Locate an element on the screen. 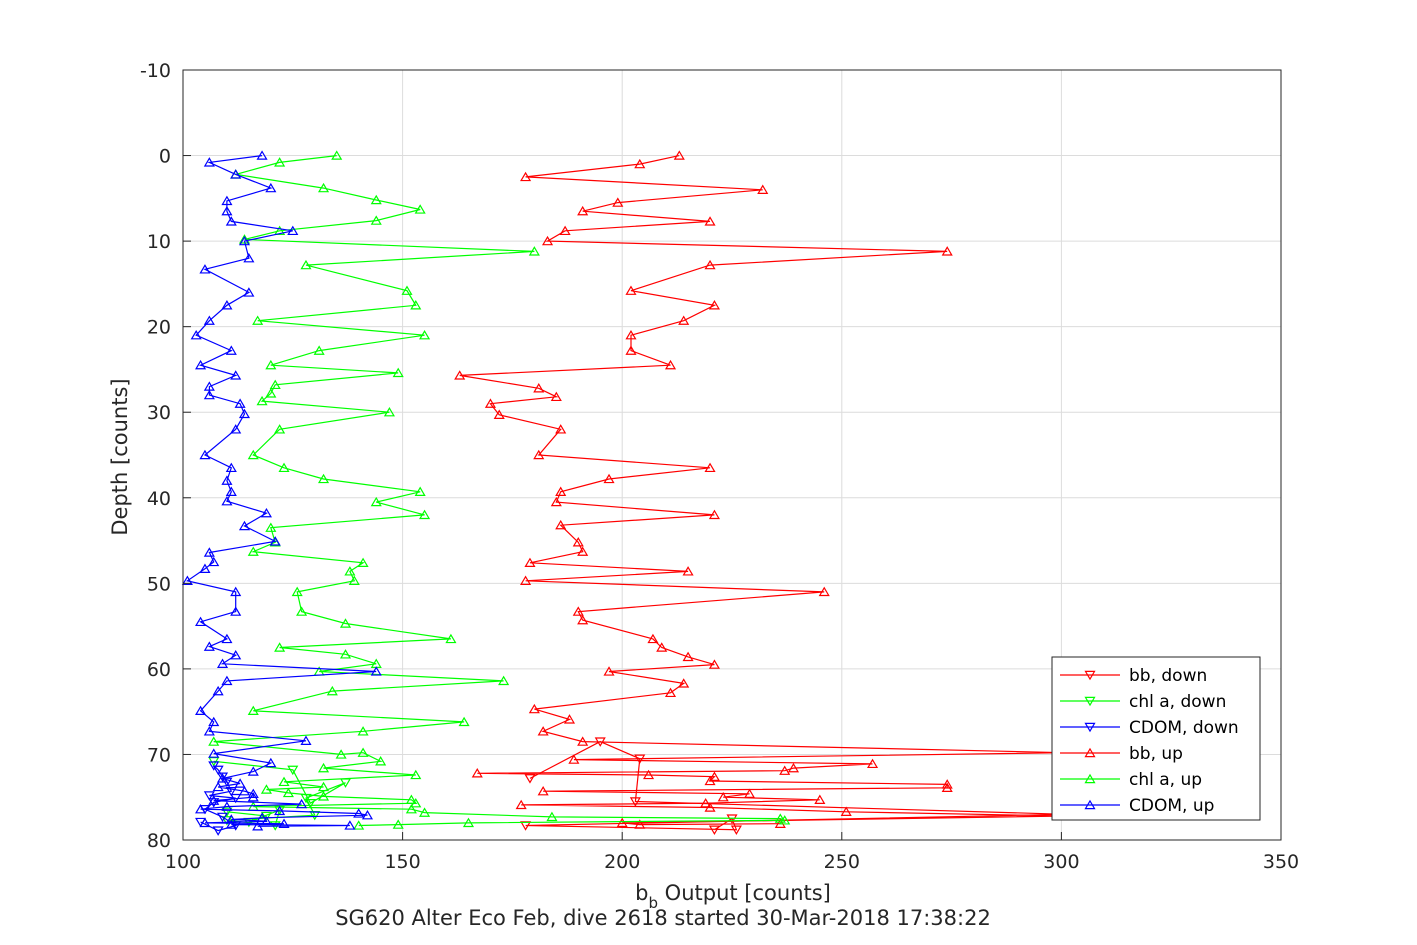  y-tick-label: 40 is located at coordinates (159, 499).